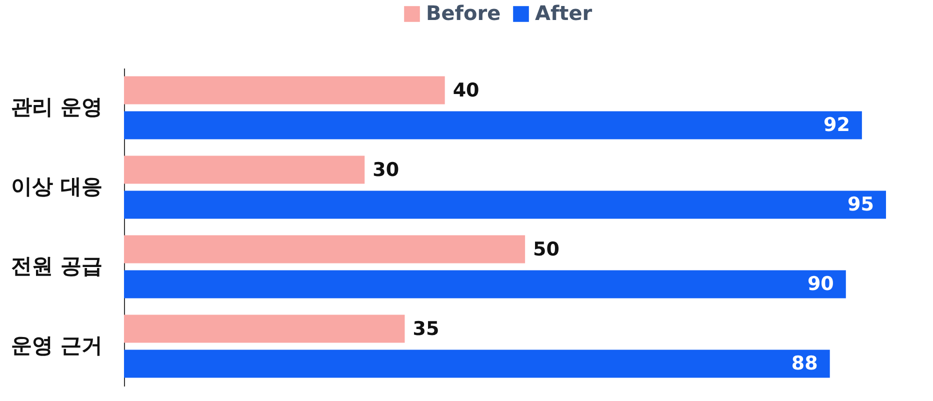 The image size is (933, 401). What do you see at coordinates (56, 106) in the screenshot?
I see `y-tick-label: 관리 운영` at bounding box center [56, 106].